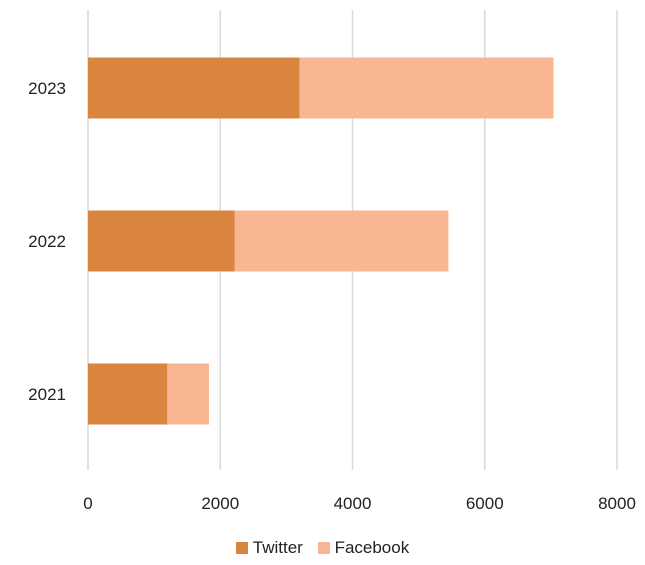  I want to click on legend-item-twitter: Twitter, so click(269, 548).